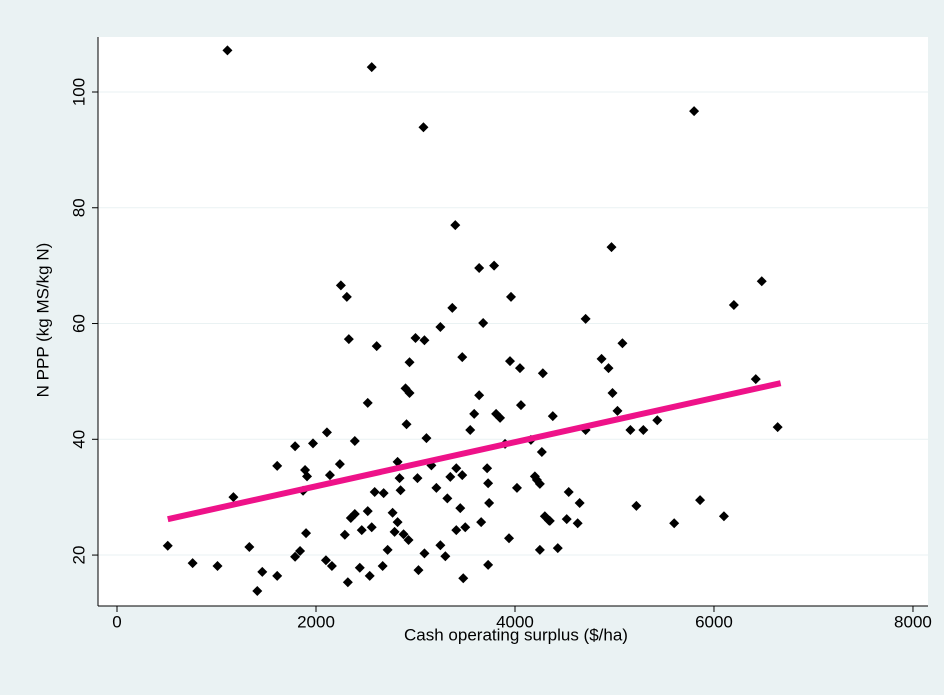  What do you see at coordinates (78, 555) in the screenshot?
I see `y-tick-label: 20` at bounding box center [78, 555].